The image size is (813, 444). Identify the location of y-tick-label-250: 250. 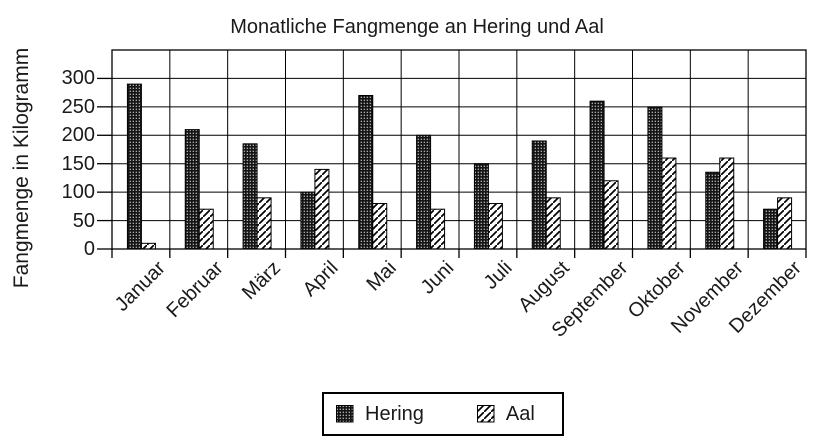
(78, 106).